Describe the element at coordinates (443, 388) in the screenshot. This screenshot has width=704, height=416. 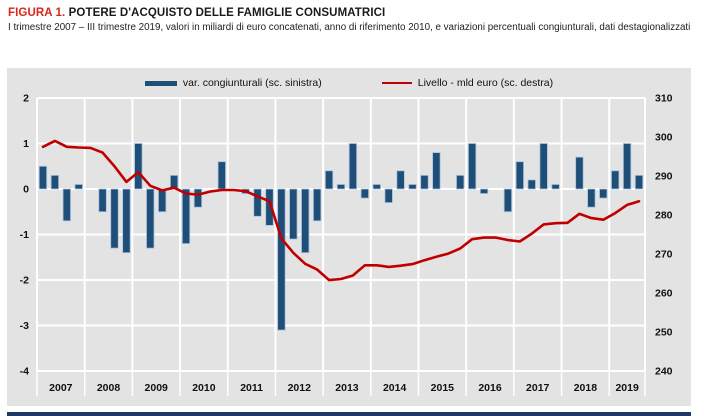
I see `svg-text: 2015` at that location.